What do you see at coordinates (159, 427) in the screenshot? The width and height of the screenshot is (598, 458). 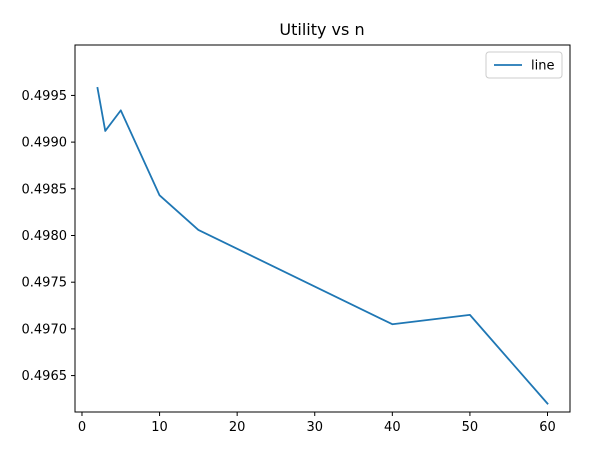 I see `x-tick-label: 10` at bounding box center [159, 427].